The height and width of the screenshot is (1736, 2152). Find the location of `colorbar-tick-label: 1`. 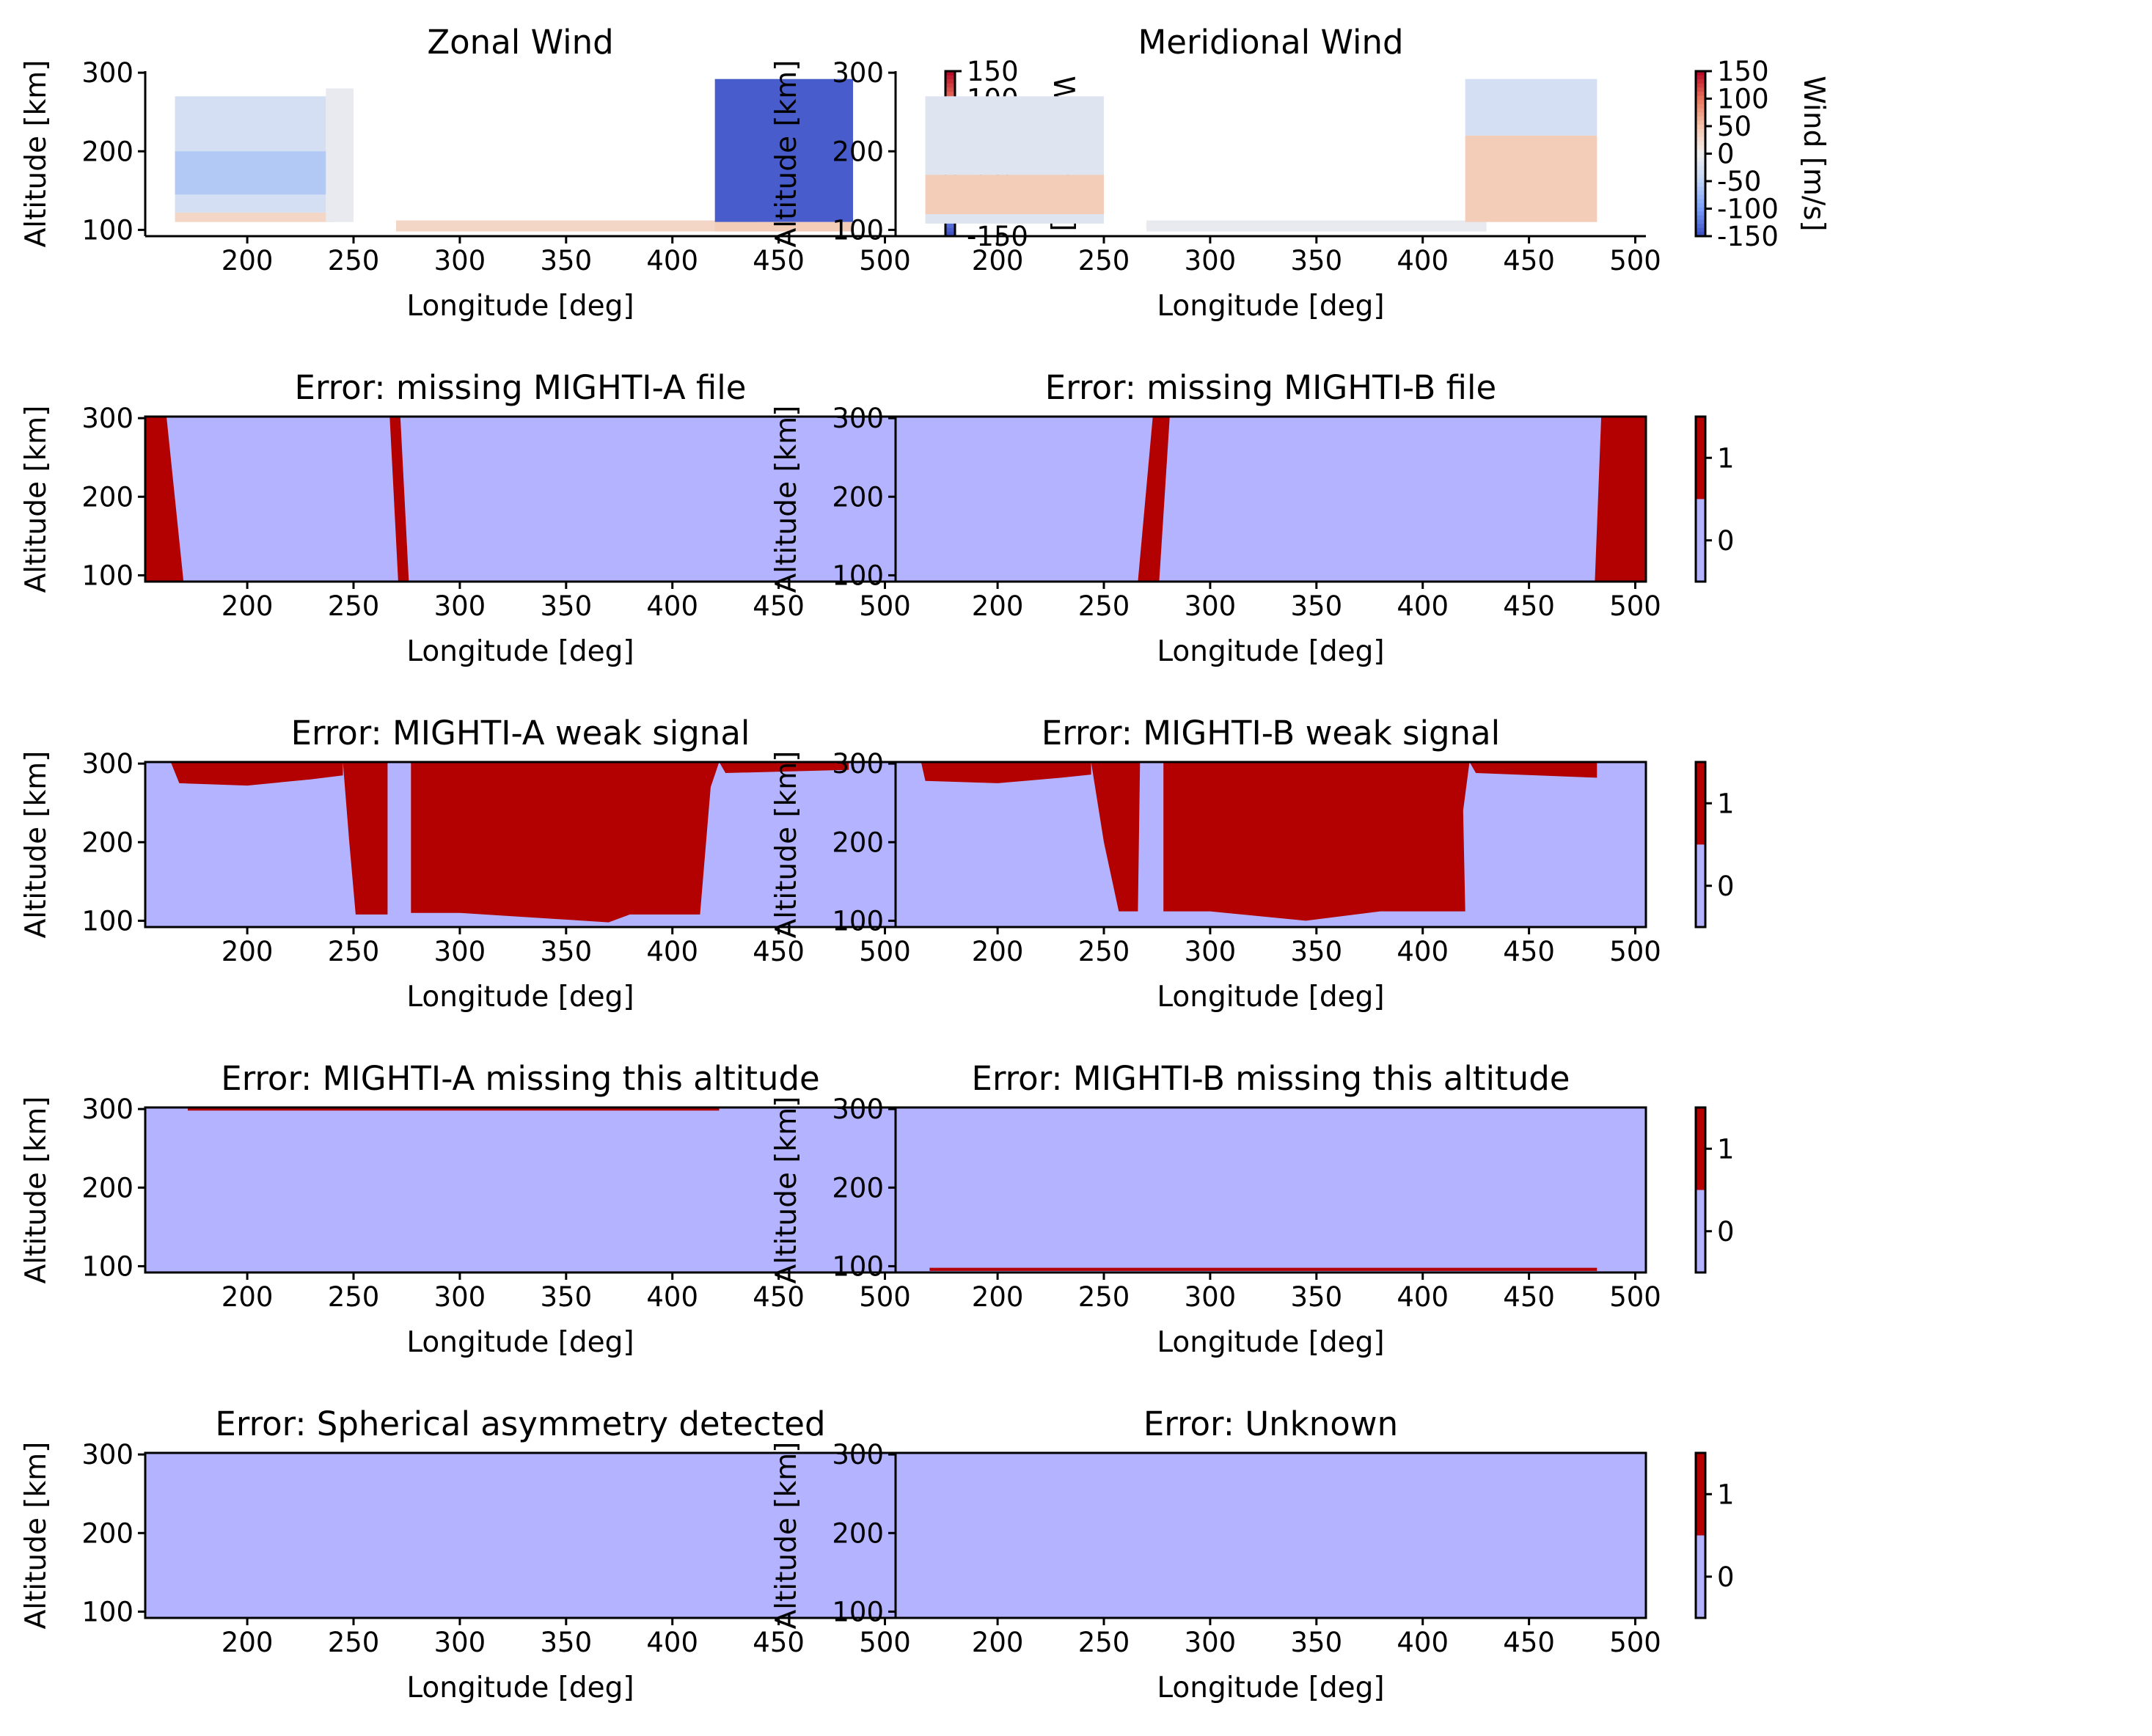

colorbar-tick-label: 1 is located at coordinates (1726, 458).